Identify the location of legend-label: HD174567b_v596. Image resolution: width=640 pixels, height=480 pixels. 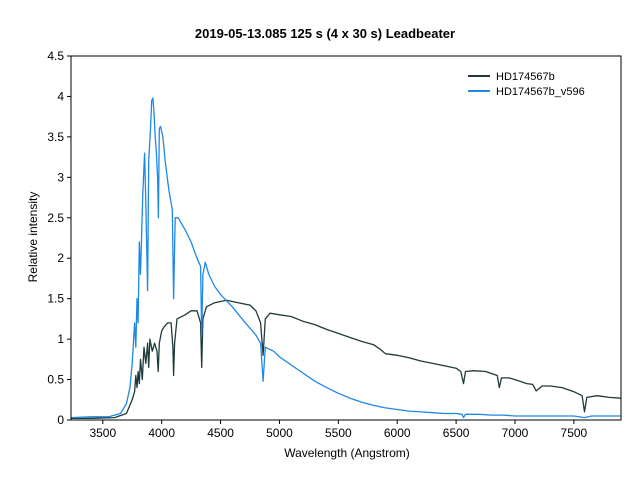
(540, 92).